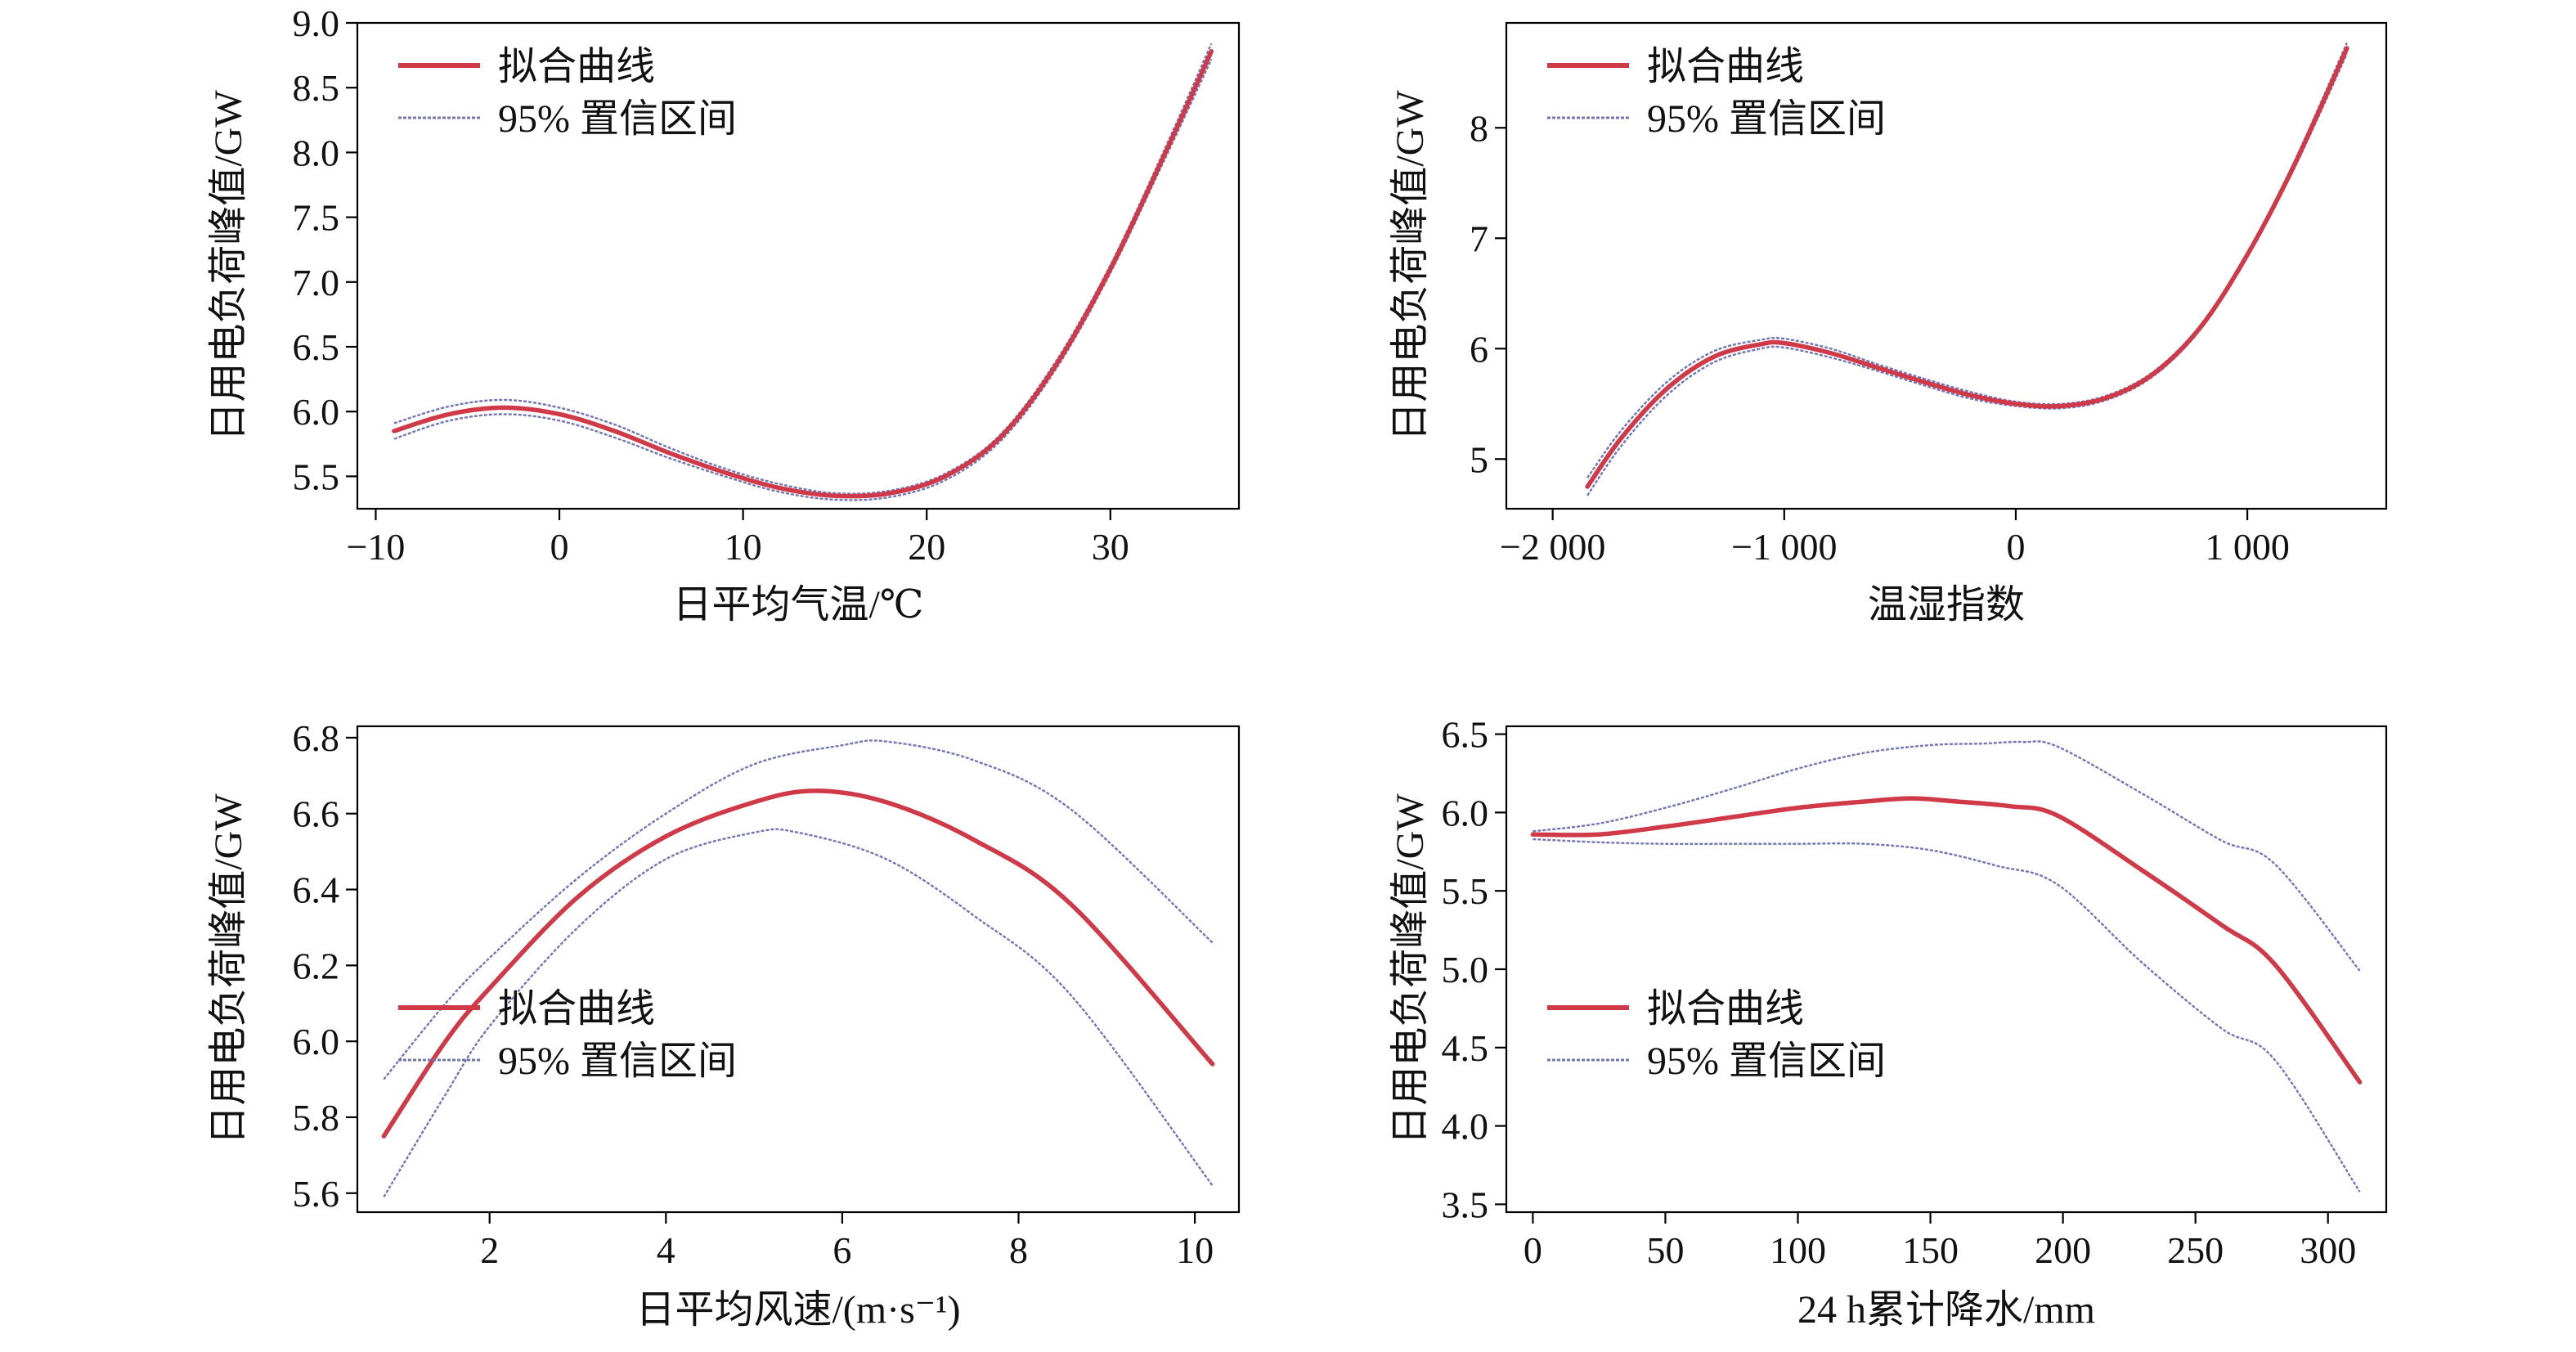 This screenshot has height=1352, width=2576. Describe the element at coordinates (1665, 1250) in the screenshot. I see `x-tick-label: 50` at that location.